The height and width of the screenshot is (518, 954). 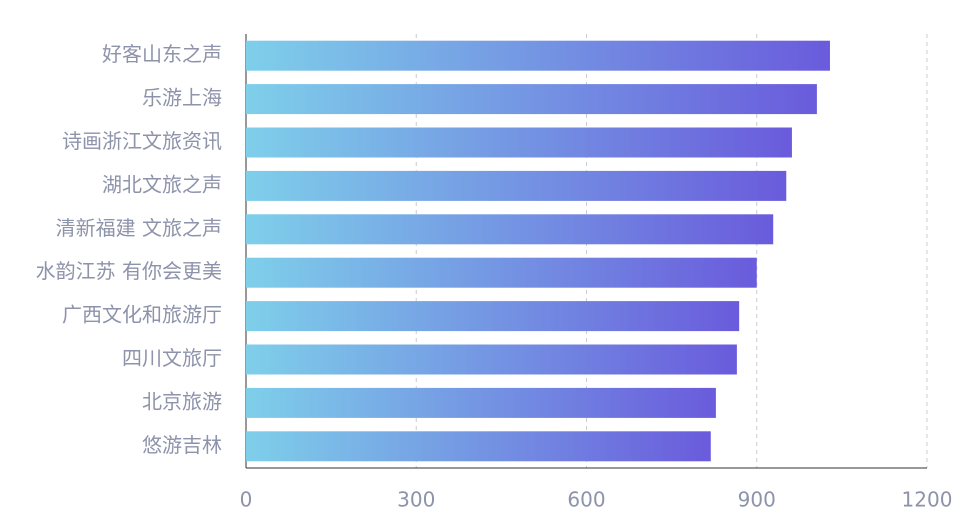 What do you see at coordinates (142, 315) in the screenshot?
I see `y-tick-label: 广西文化和旅游厅` at bounding box center [142, 315].